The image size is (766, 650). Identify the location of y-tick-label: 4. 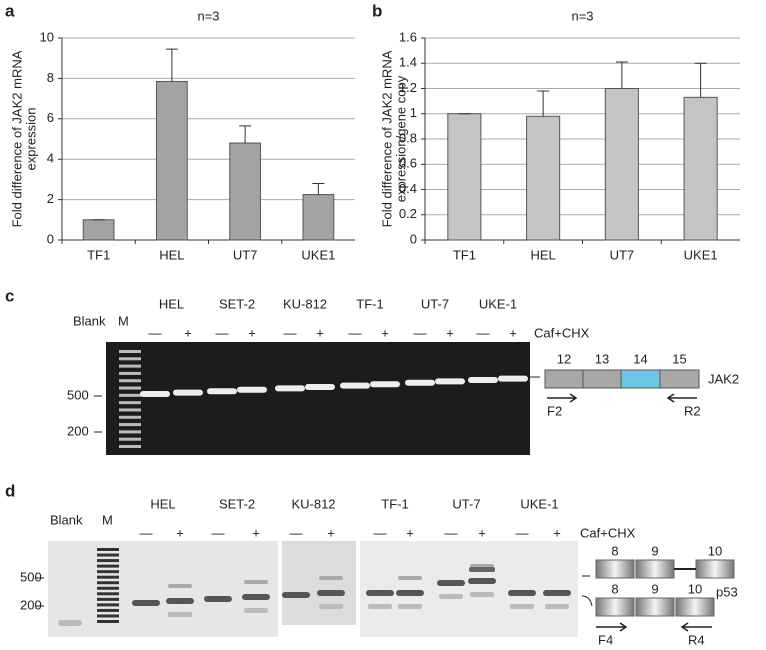
(50, 158).